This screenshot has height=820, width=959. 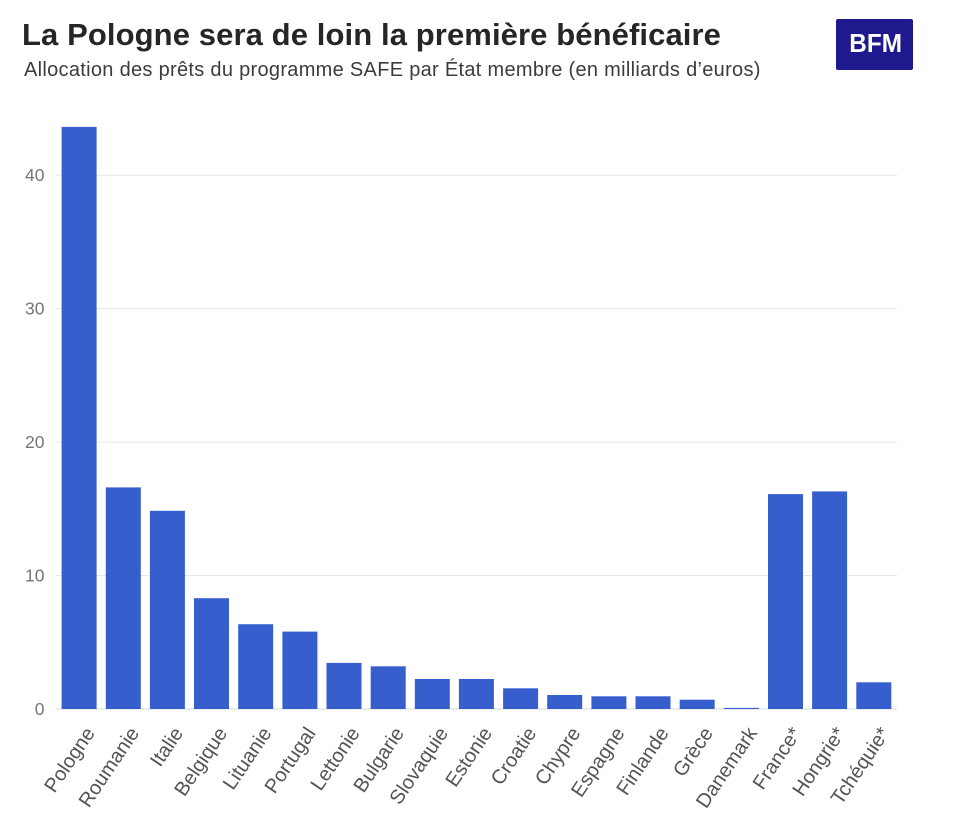 I want to click on svg-text: 30, so click(x=35, y=309).